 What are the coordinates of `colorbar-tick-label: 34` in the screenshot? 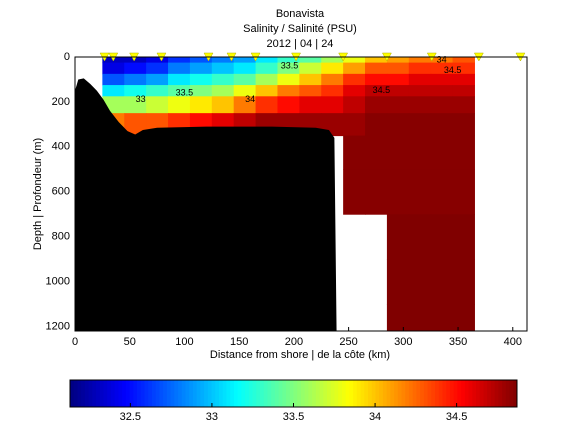 It's located at (375, 417).